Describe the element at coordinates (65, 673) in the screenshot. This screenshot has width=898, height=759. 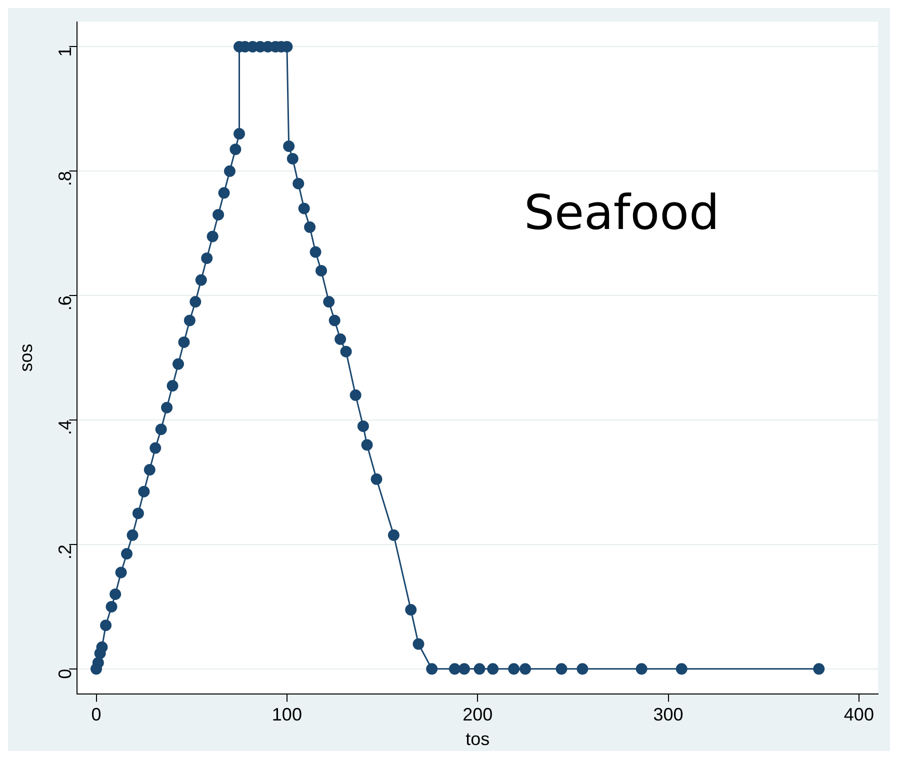
I see `y-tick-label: 0` at that location.